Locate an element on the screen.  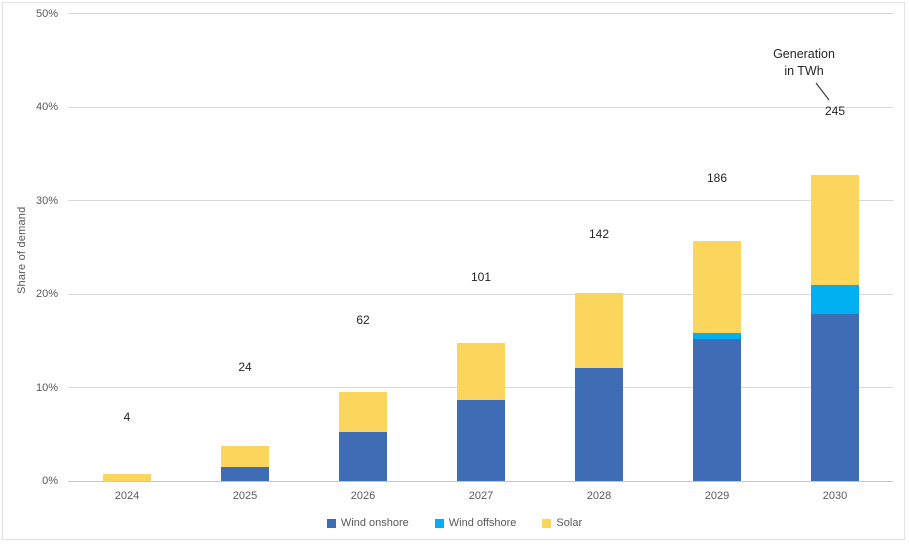
generation-value-label: 101 is located at coordinates (481, 276).